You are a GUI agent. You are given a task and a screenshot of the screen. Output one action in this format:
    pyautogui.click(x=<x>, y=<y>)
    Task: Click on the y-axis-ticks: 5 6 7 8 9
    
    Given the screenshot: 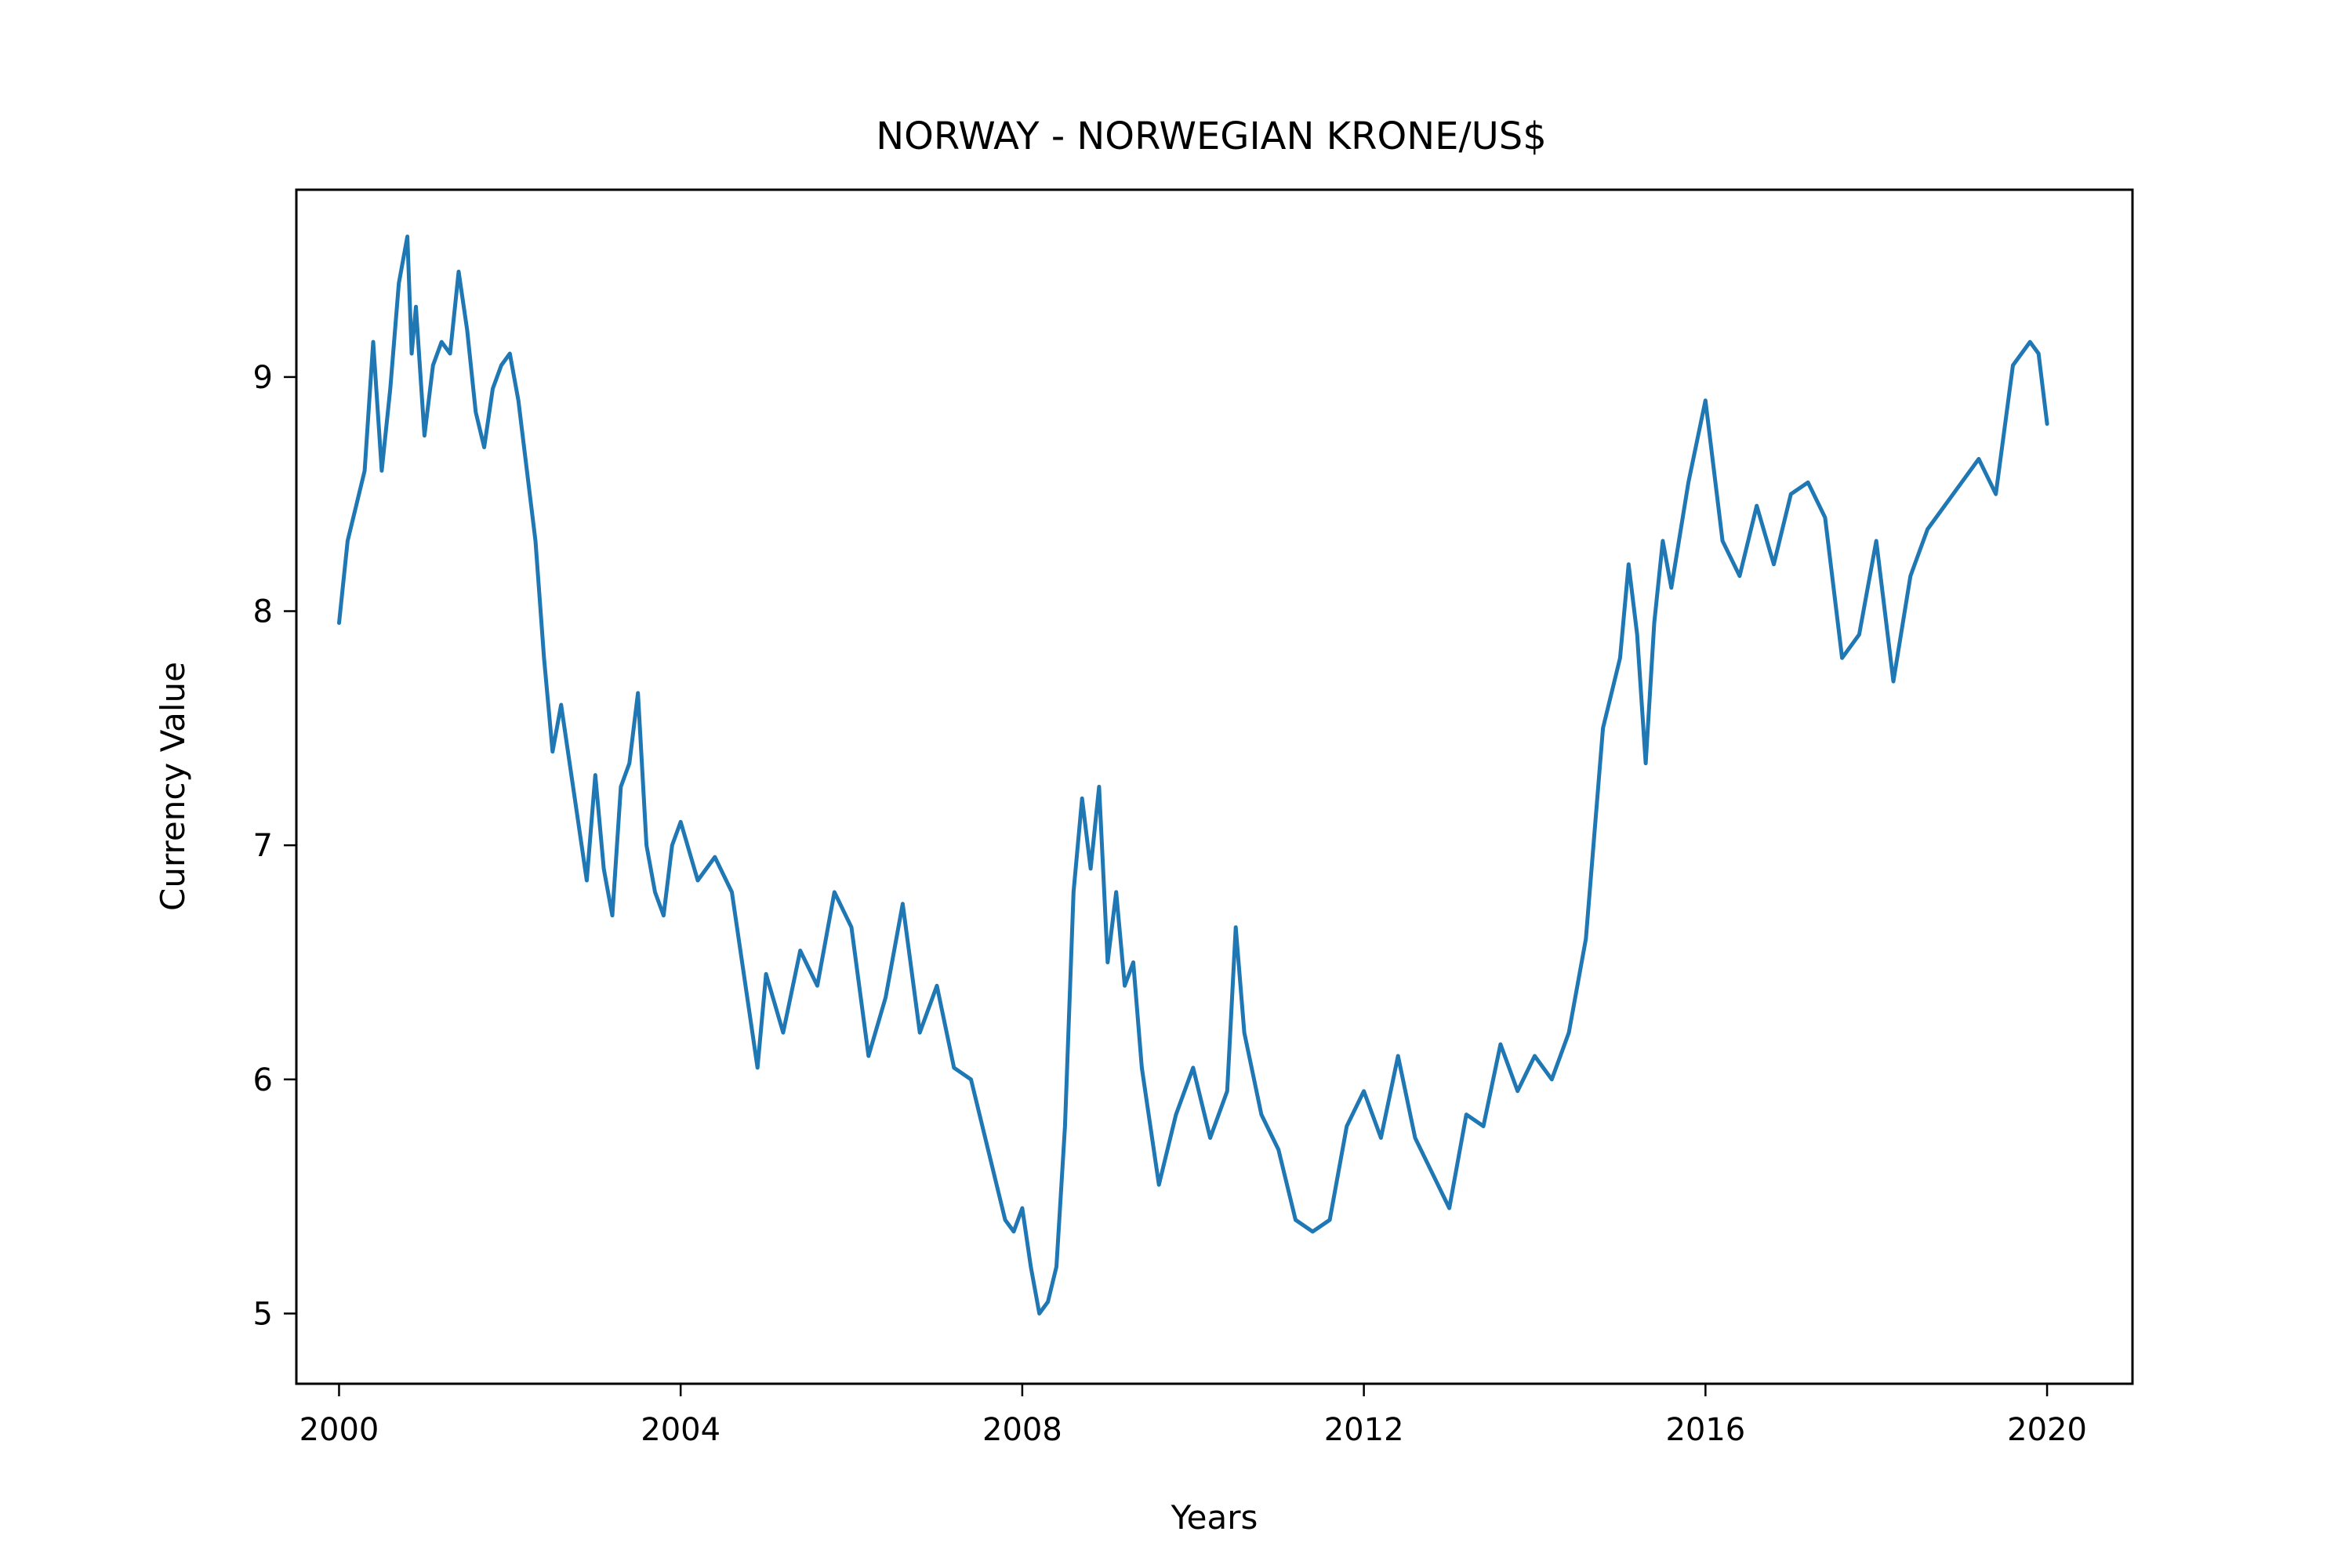 What is the action you would take?
    pyautogui.click(x=274, y=846)
    